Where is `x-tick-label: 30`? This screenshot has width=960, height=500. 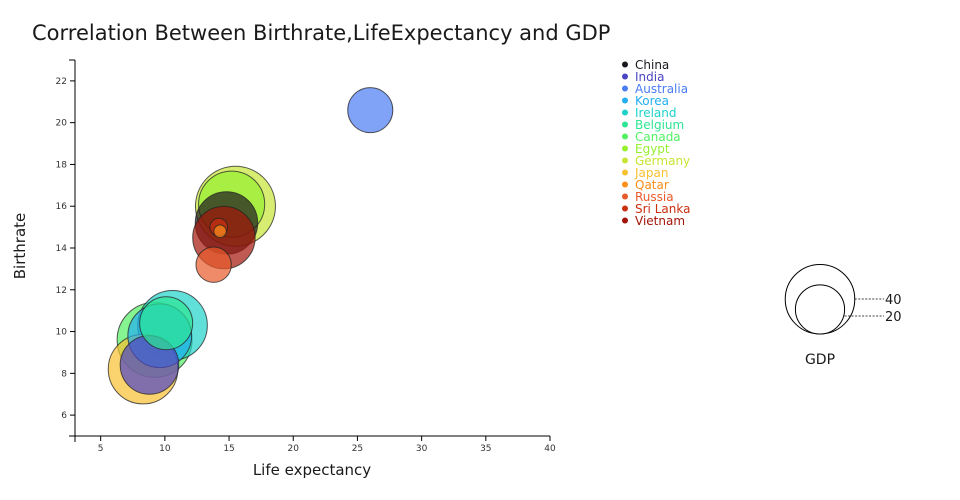 x-tick-label: 30 is located at coordinates (422, 449).